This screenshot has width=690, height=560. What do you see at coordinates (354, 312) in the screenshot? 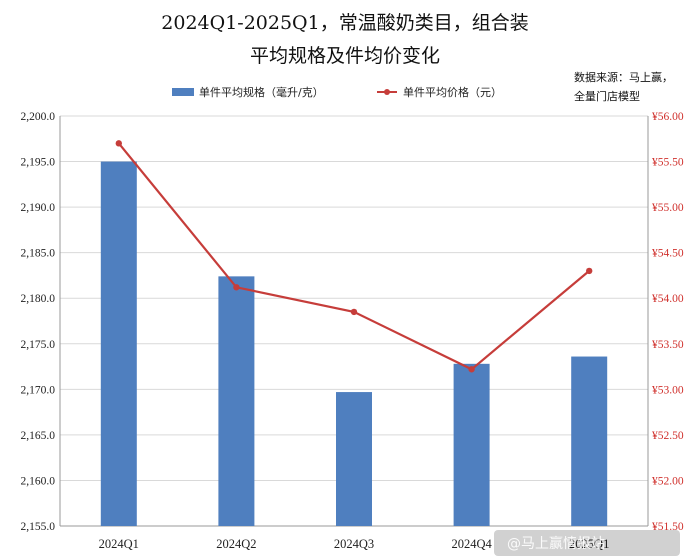
I see `price-point-2024Q3` at bounding box center [354, 312].